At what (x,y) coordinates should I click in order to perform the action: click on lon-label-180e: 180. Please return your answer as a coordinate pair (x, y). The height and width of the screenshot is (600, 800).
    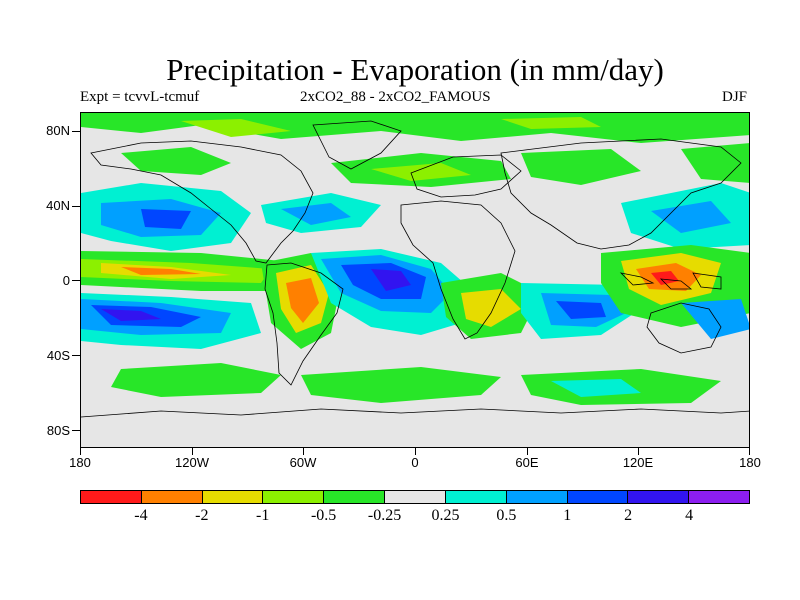
    Looking at the image, I should click on (750, 462).